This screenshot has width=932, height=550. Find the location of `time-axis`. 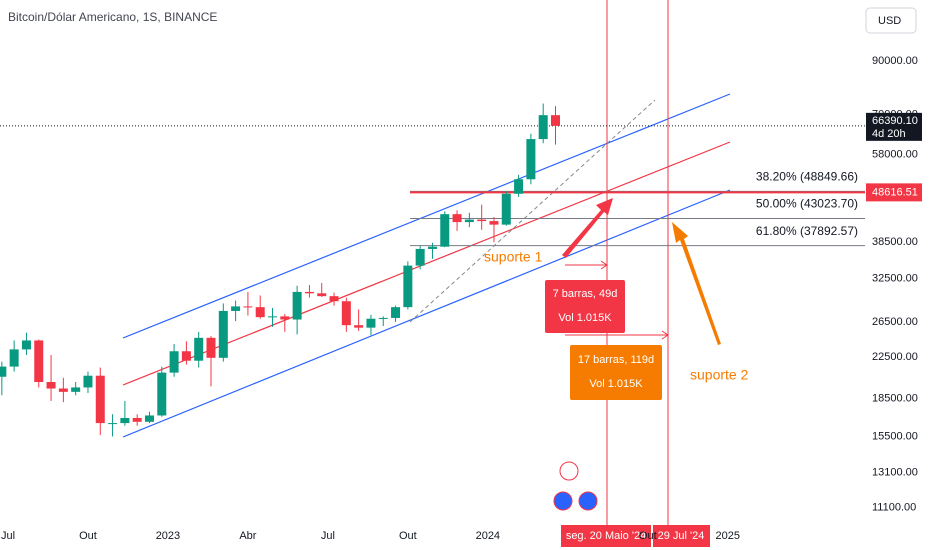

time-axis is located at coordinates (466, 538).